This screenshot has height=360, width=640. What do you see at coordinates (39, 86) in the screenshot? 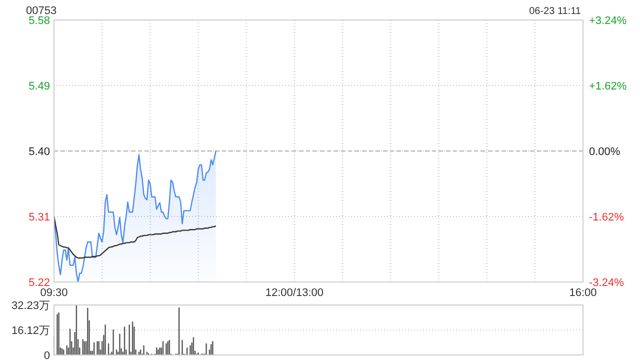
I see `y-tick-label: 5.49` at bounding box center [39, 86].